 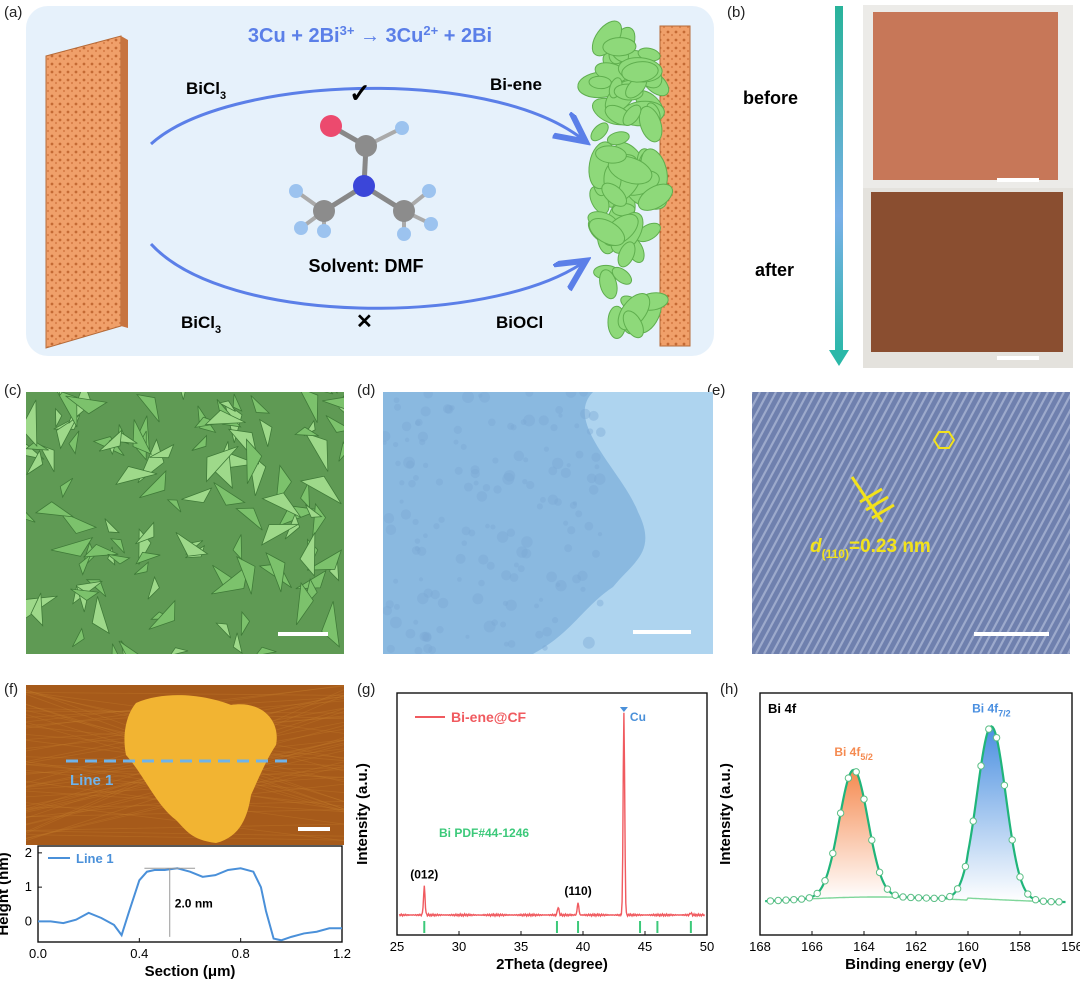 What do you see at coordinates (812, 946) in the screenshot?
I see `h-xtick-label: 166` at bounding box center [812, 946].